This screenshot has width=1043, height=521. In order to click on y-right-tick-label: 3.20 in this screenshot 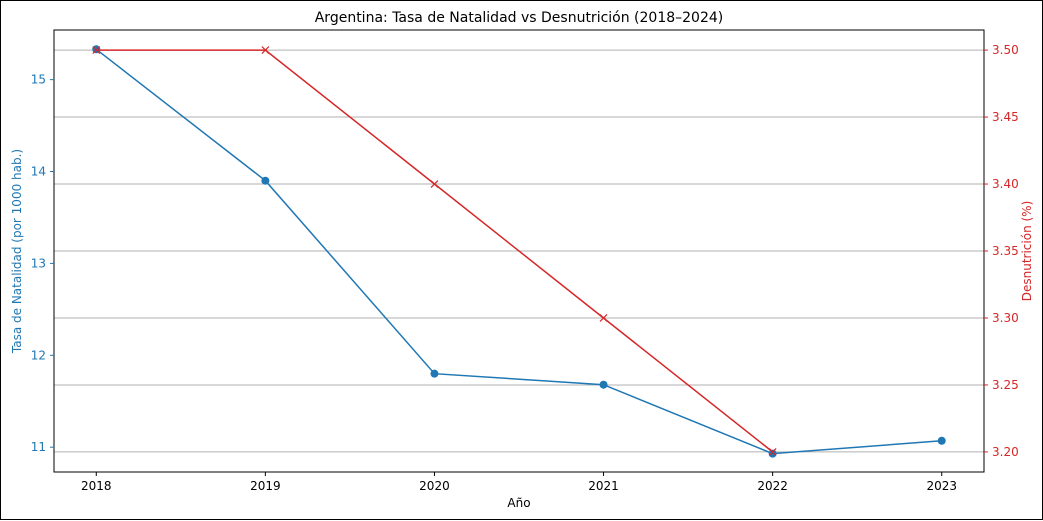, I will do `click(1005, 452)`.